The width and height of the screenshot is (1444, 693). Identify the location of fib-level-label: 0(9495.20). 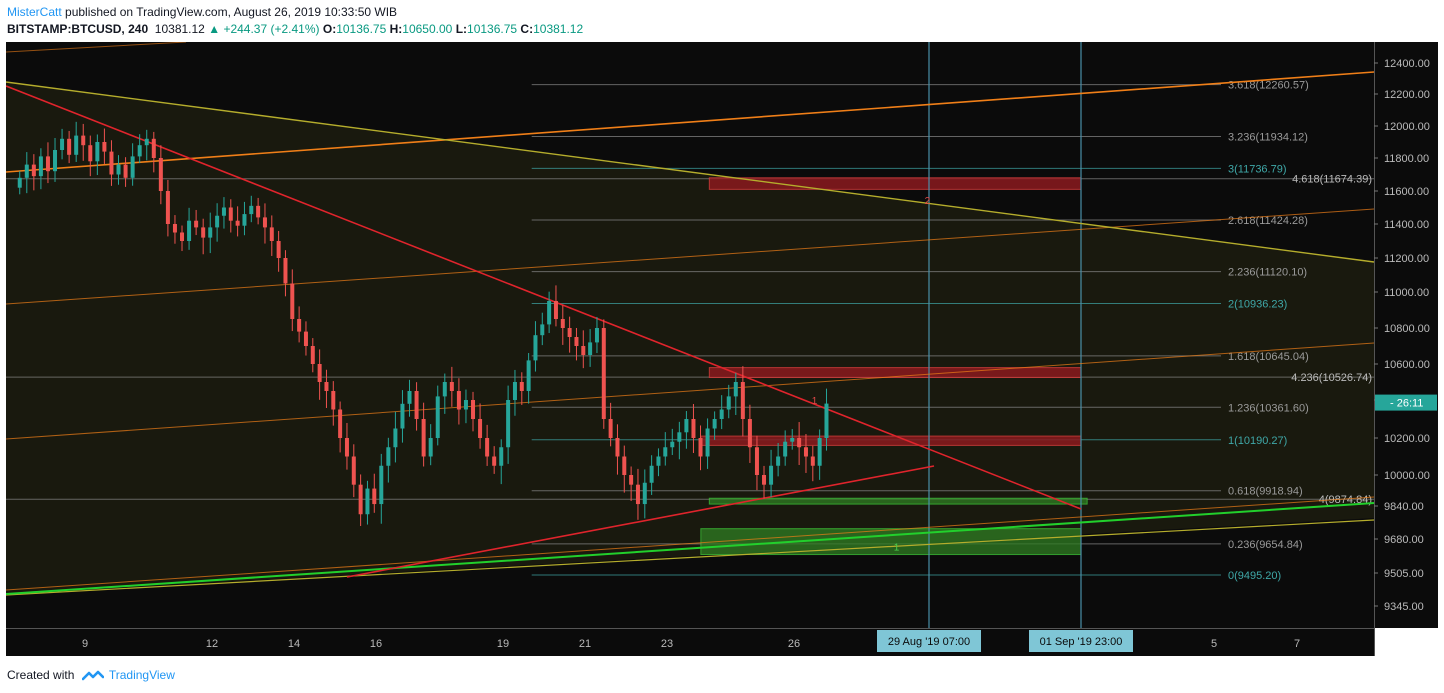
(1254, 576).